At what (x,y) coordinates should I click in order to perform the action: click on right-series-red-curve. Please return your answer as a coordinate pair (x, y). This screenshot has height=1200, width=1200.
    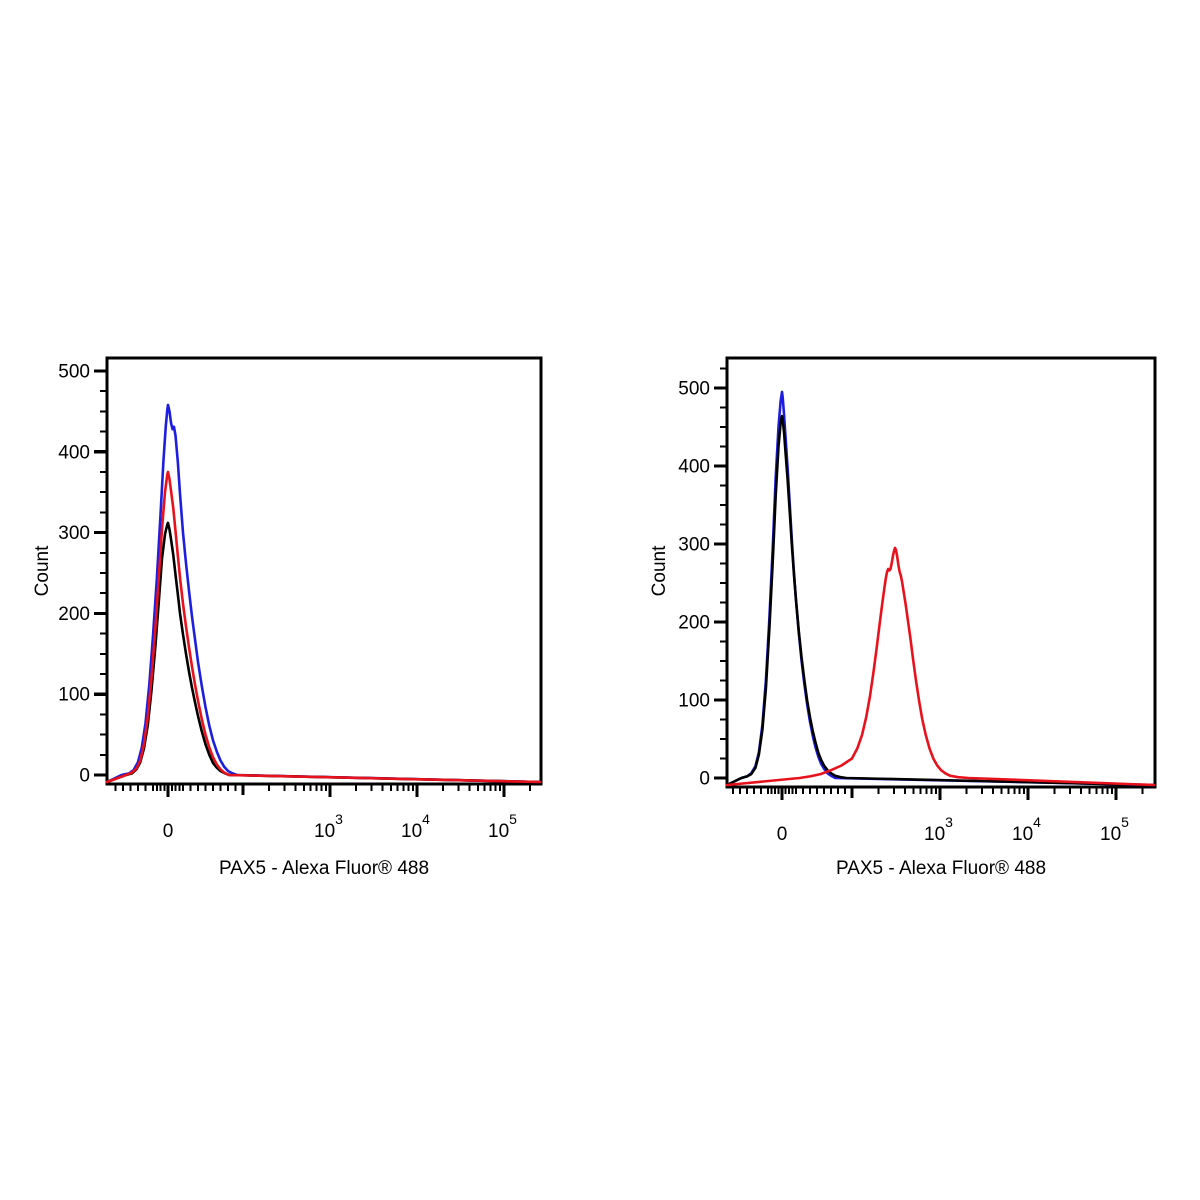
    Looking at the image, I should click on (940, 666).